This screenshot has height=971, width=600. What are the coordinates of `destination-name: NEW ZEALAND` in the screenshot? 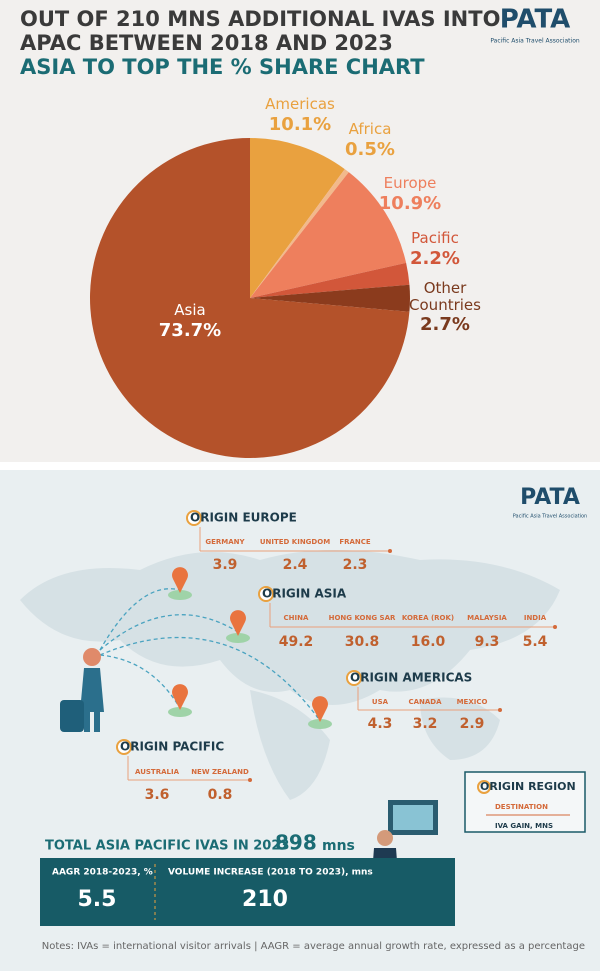 It's located at (220, 772).